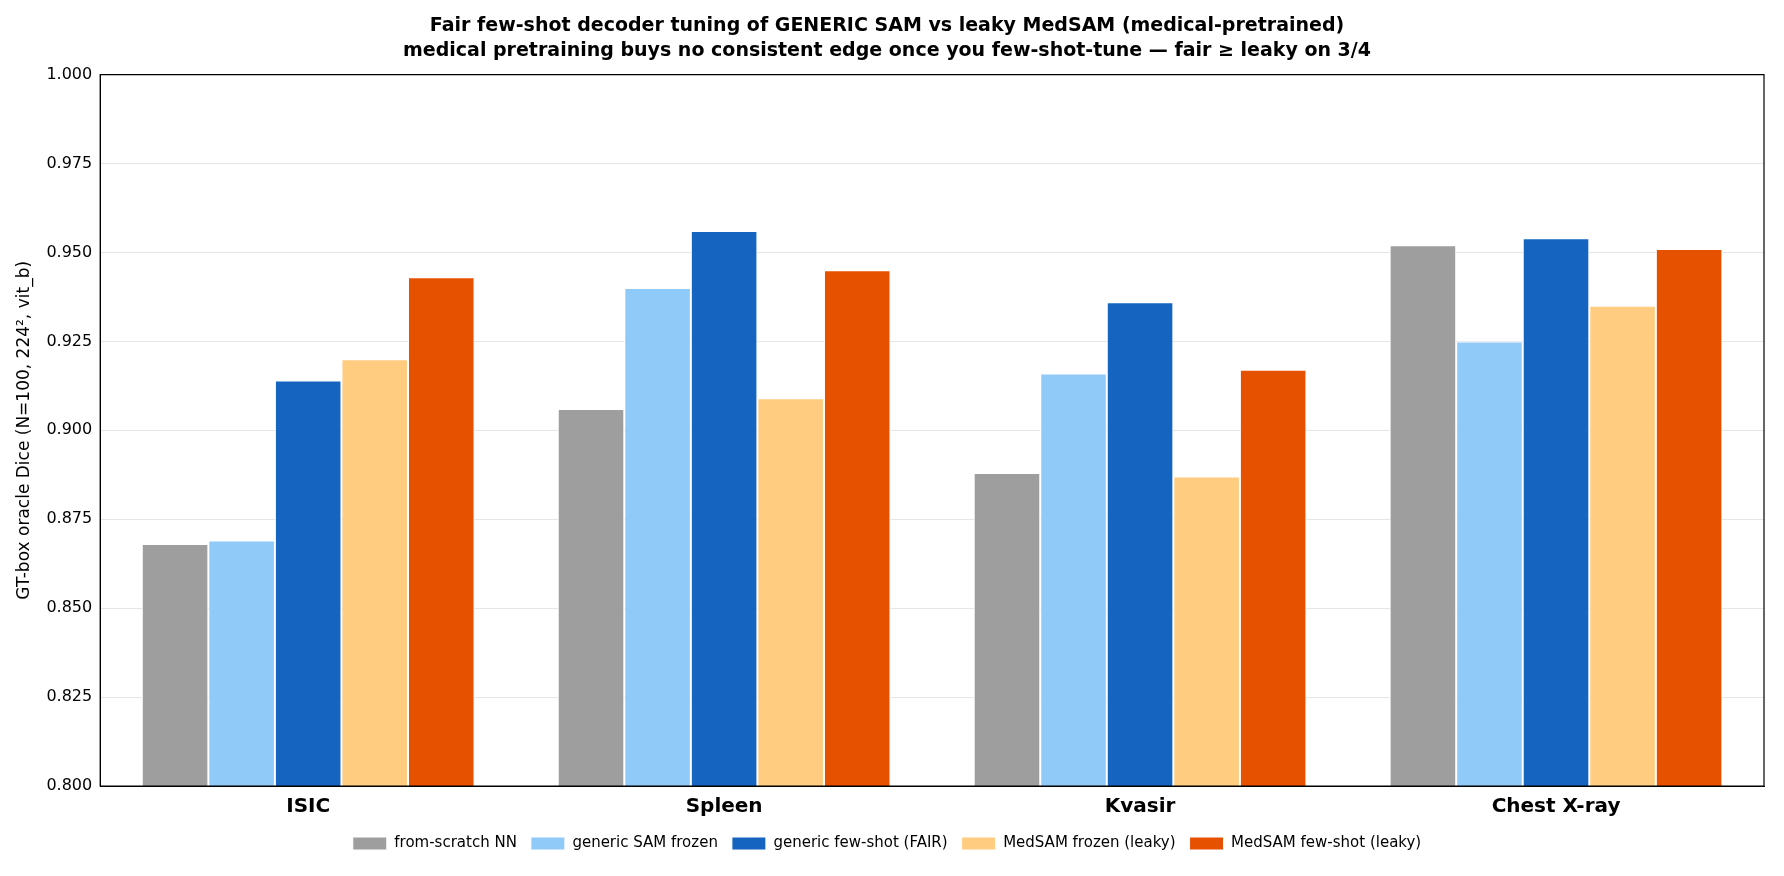 Image resolution: width=1784 pixels, height=876 pixels. What do you see at coordinates (1556, 805) in the screenshot?
I see `x-tick-label: Chest X-ray` at bounding box center [1556, 805].